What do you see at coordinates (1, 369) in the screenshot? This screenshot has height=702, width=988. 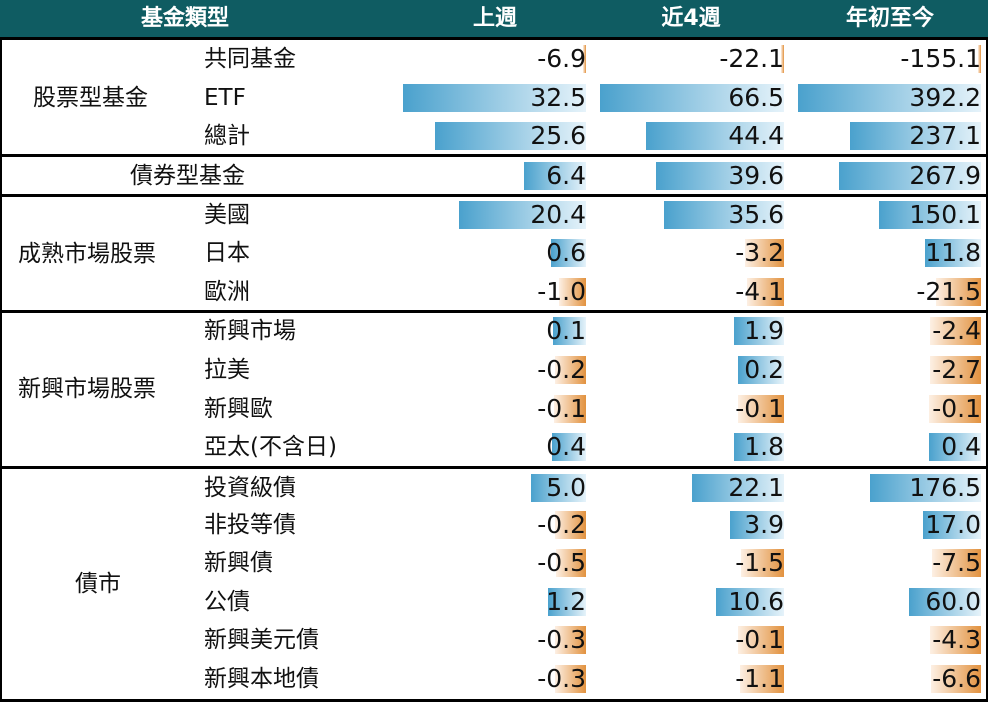 I see `left-border` at bounding box center [1, 369].